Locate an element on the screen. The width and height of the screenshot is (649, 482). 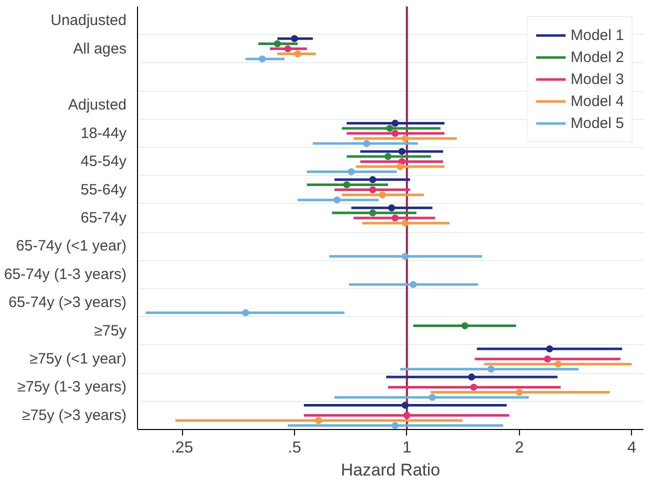
x-tick-label: 2 is located at coordinates (519, 448).